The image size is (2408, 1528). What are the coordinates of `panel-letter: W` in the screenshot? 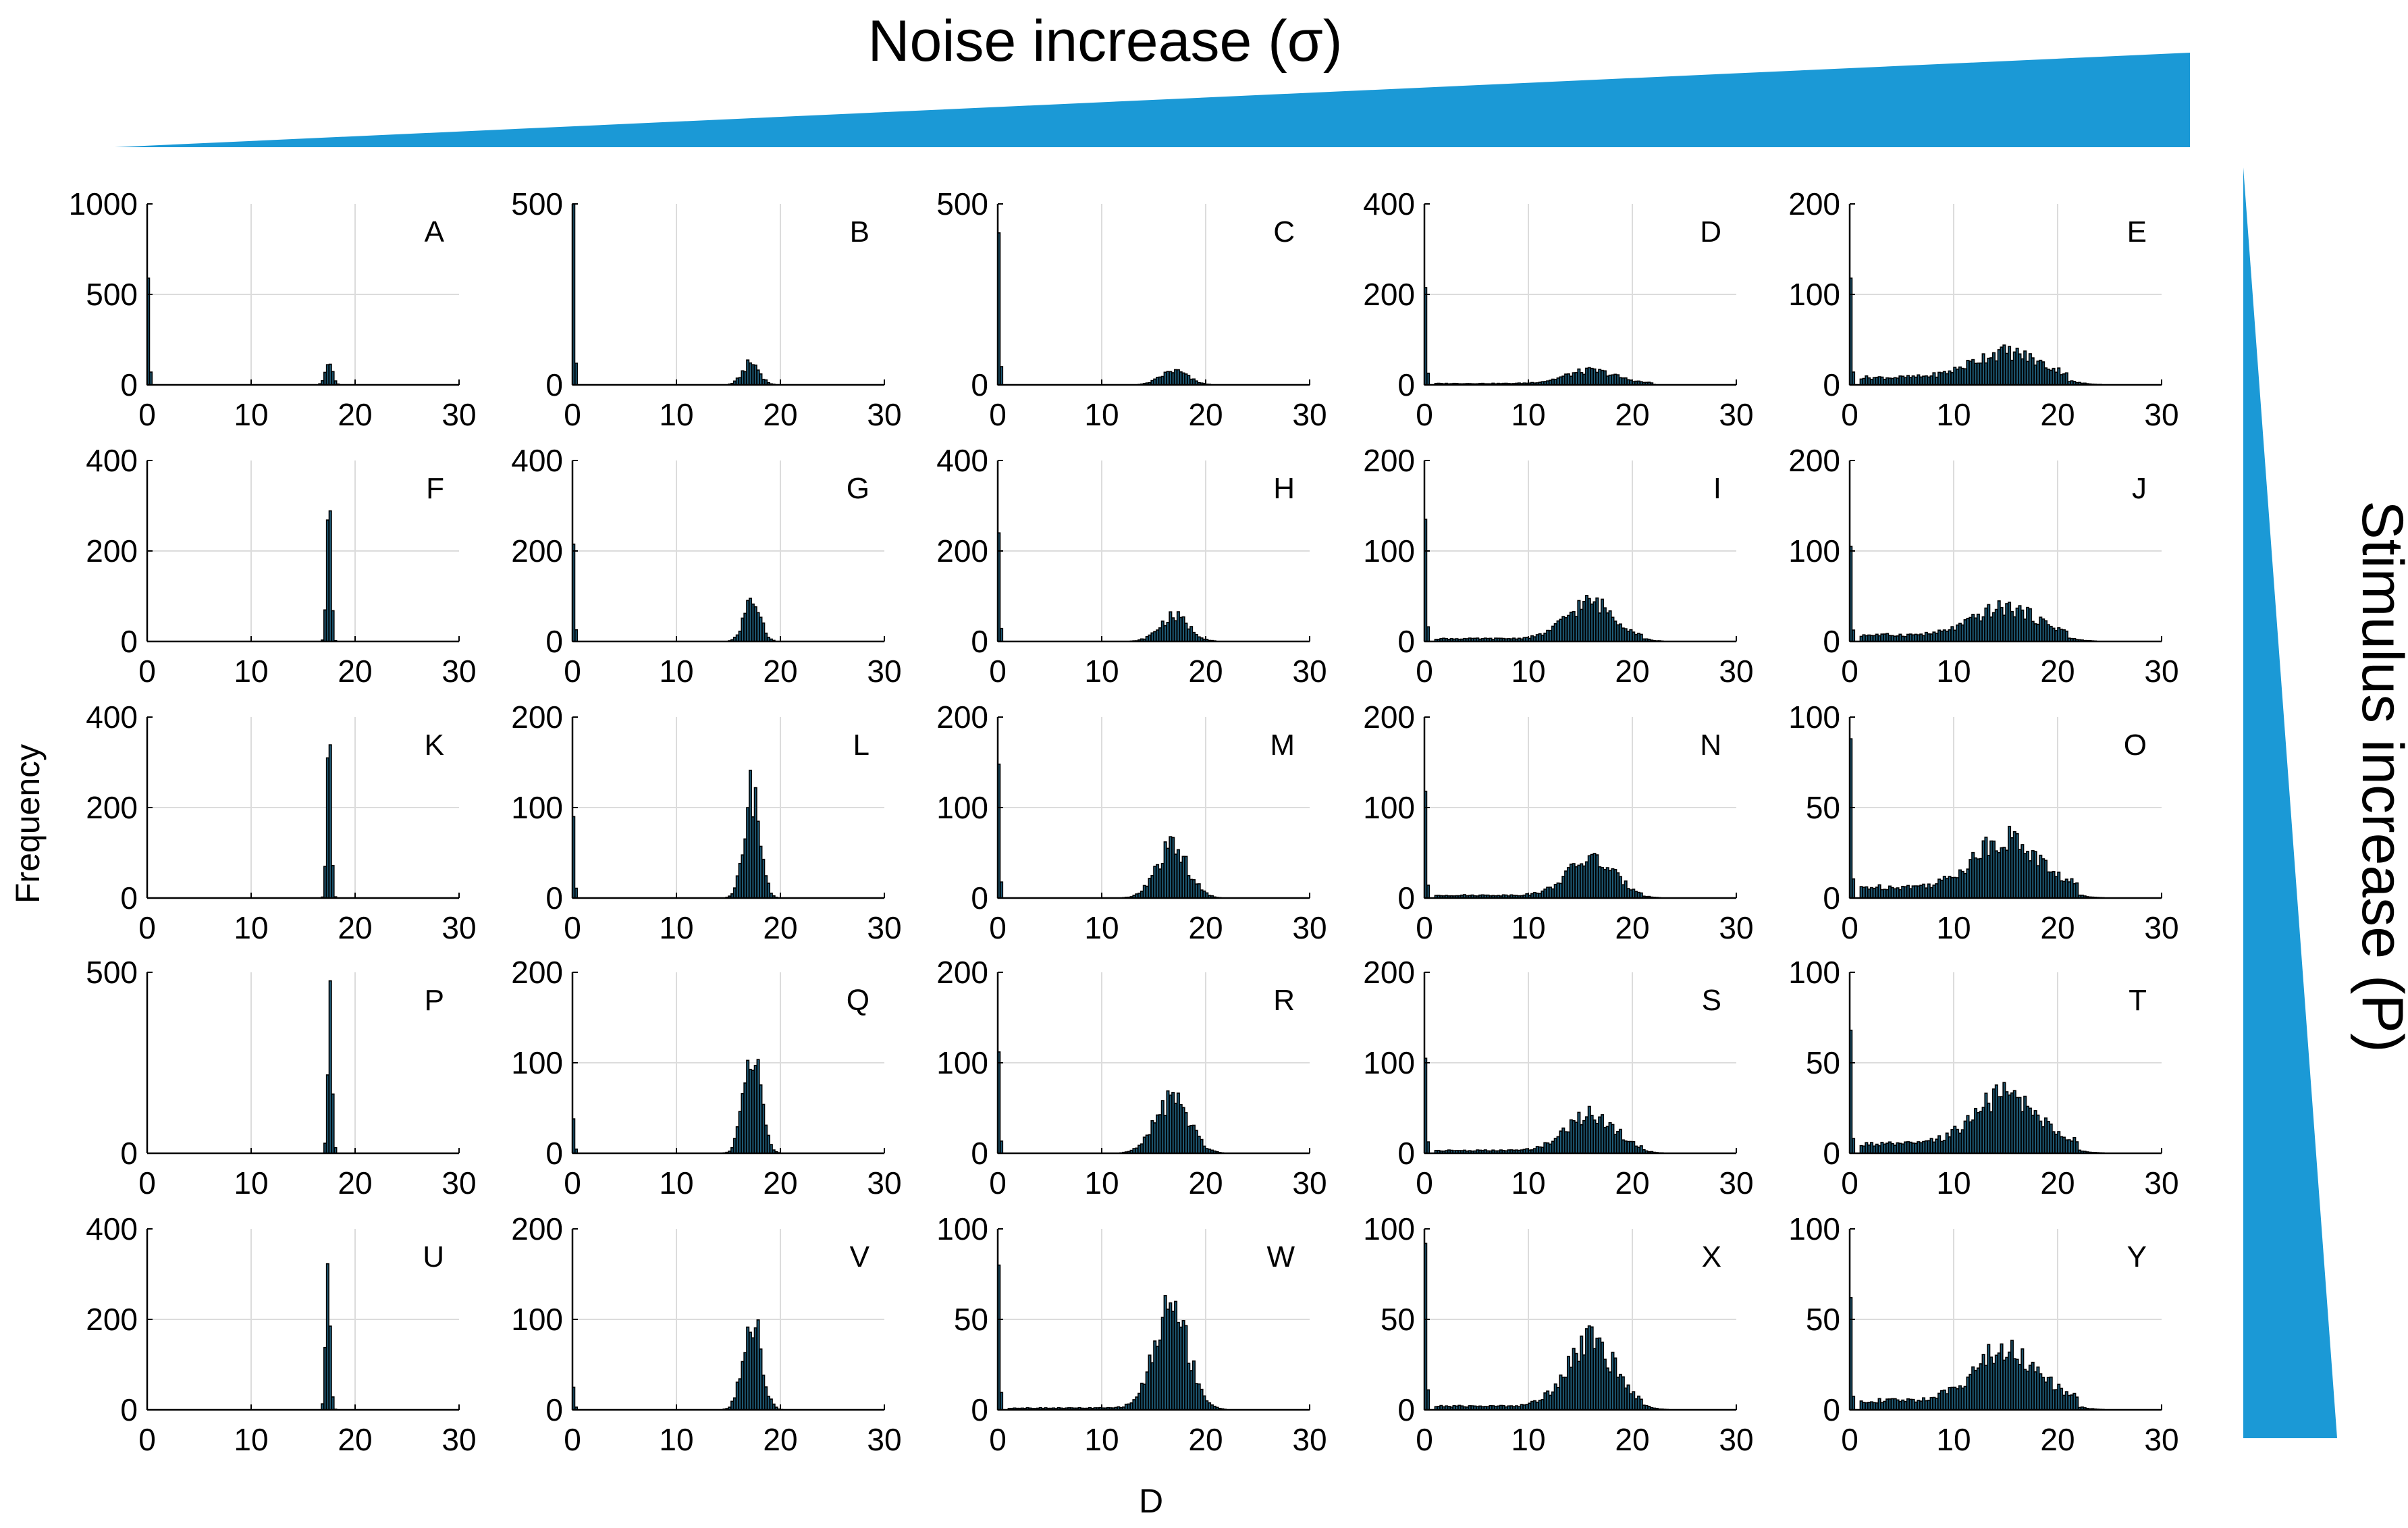 It's located at (1280, 1256).